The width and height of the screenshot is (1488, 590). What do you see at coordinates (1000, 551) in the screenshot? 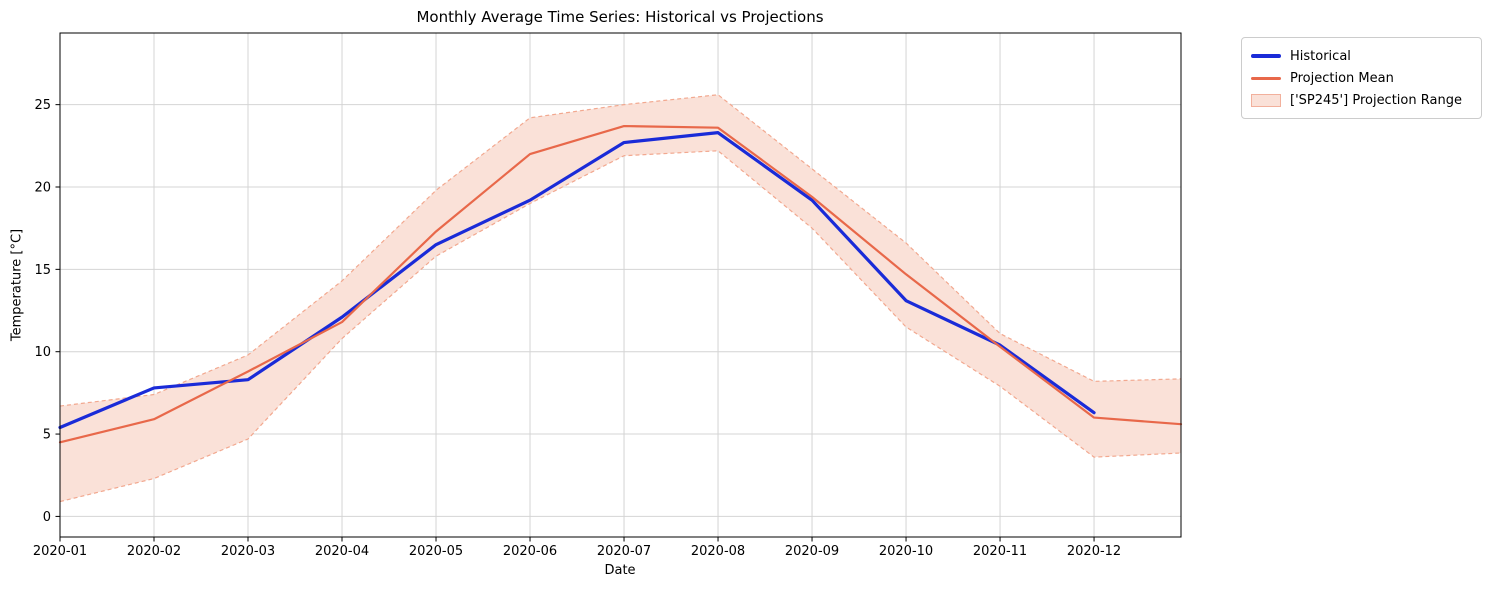
I see `x-tick-label: 2020-11` at bounding box center [1000, 551].